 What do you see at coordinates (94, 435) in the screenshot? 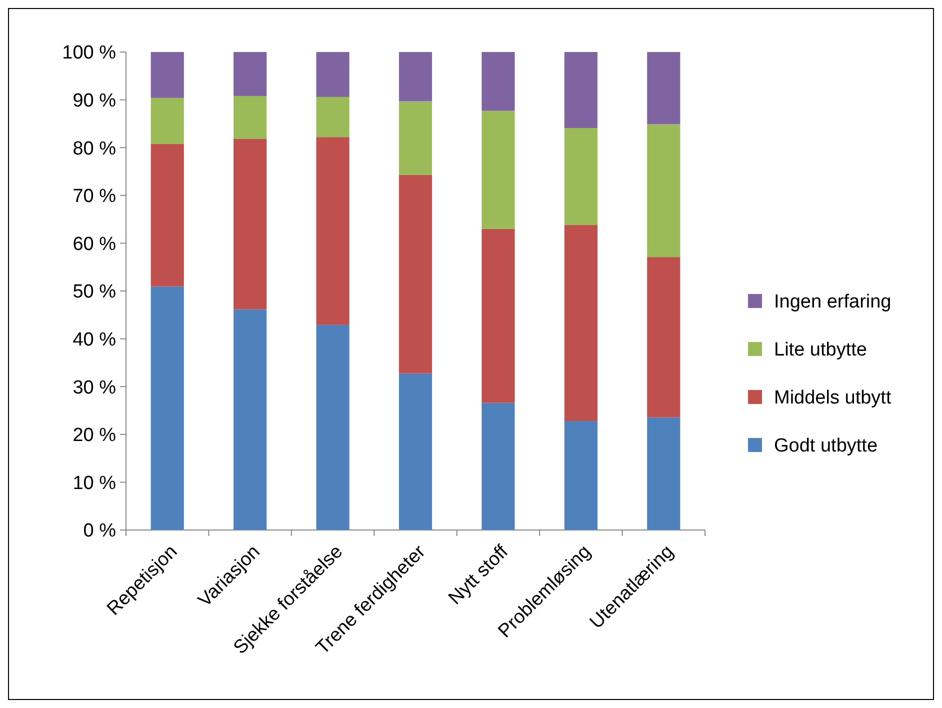
I see `y-tick-label: 20 %` at bounding box center [94, 435].